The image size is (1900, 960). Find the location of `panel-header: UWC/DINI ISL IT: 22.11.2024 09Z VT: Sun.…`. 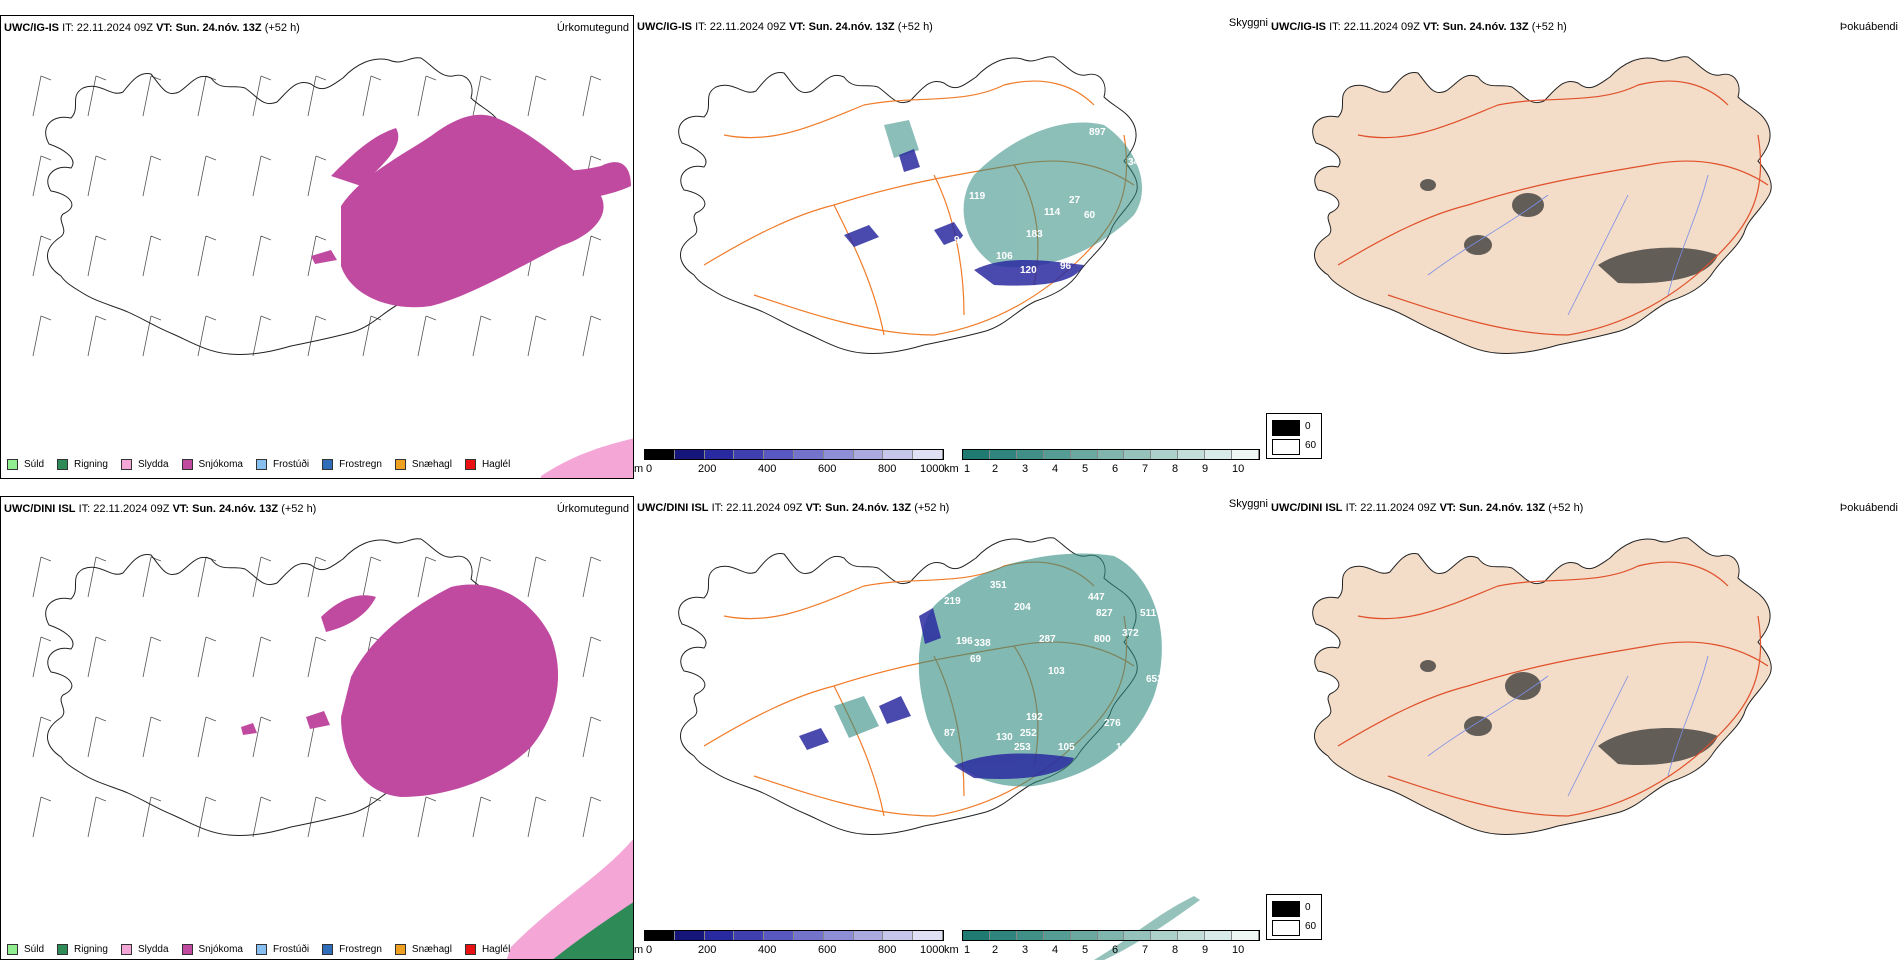

panel-header: UWC/DINI ISL IT: 22.11.2024 09Z VT: Sun.… is located at coordinates (793, 508).